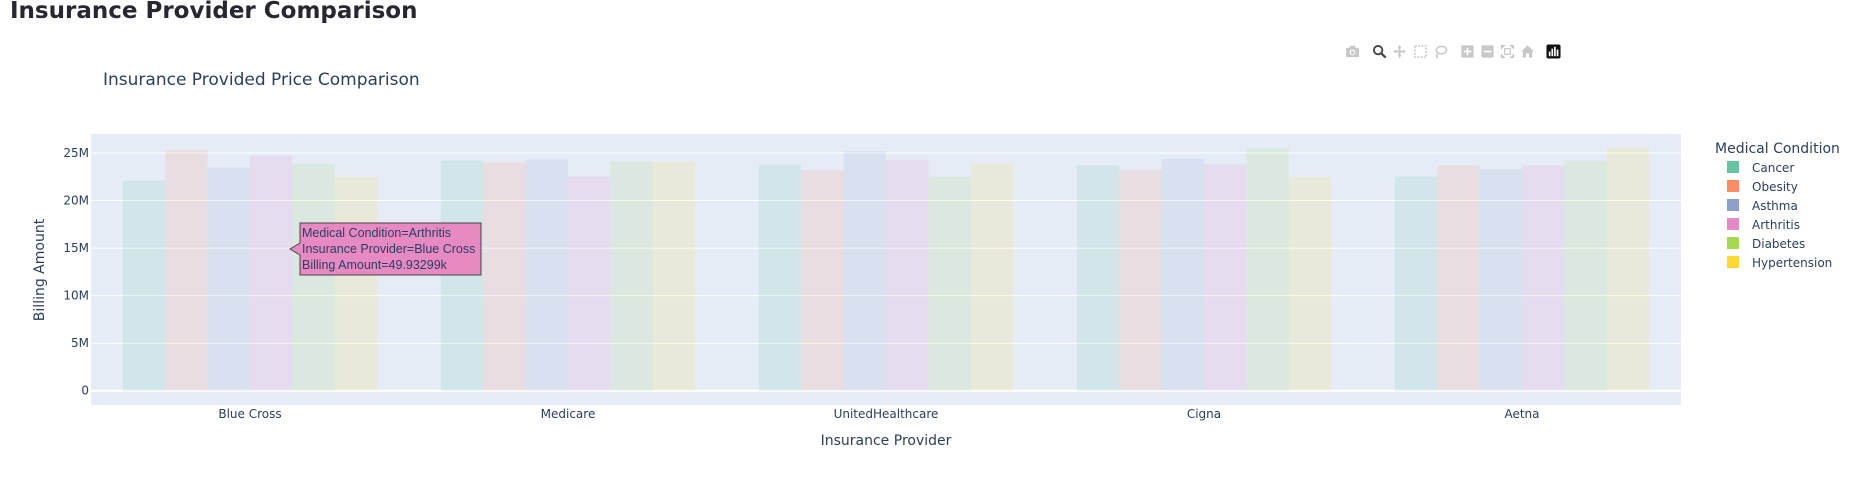  What do you see at coordinates (85, 391) in the screenshot?
I see `y-tick-label: 0` at bounding box center [85, 391].